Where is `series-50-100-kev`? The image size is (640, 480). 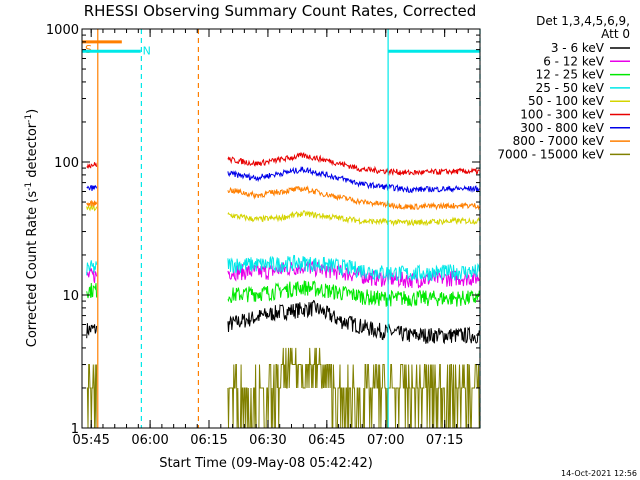
series-50-100-kev is located at coordinates (283, 215).